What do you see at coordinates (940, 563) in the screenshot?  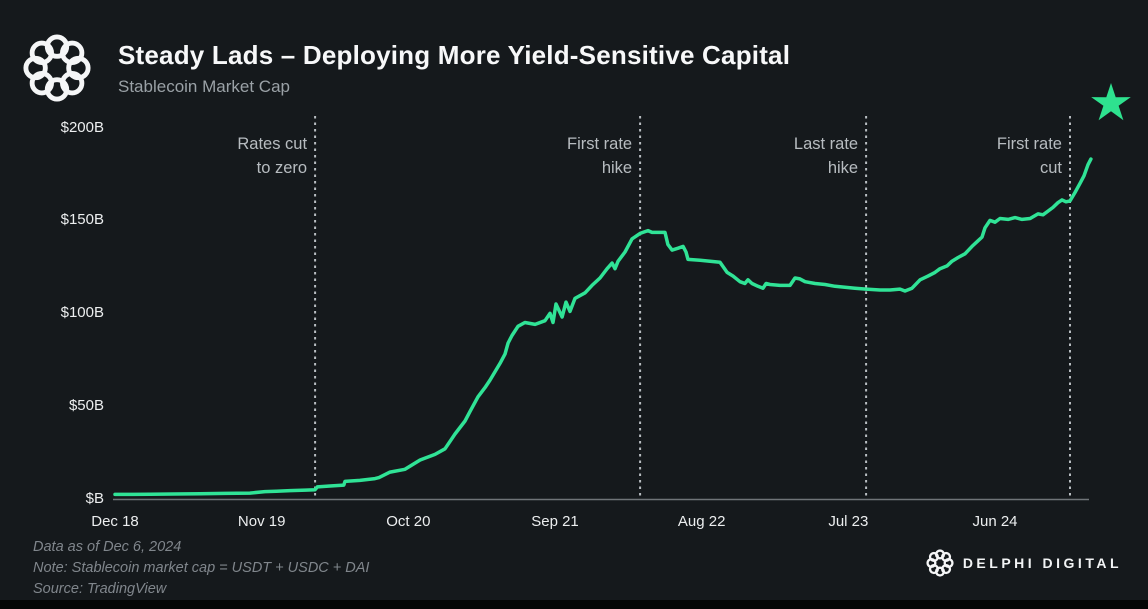 I see `delphi-brand-icon` at bounding box center [940, 563].